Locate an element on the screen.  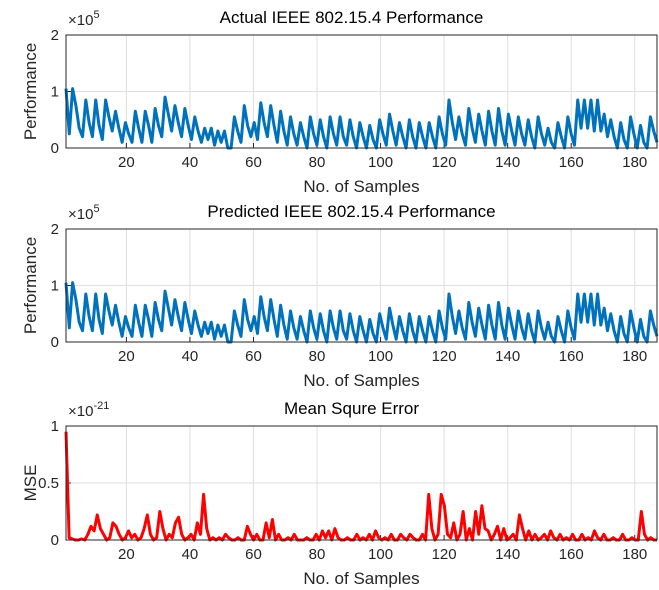
y-axis-label: MSE is located at coordinates (30, 483).